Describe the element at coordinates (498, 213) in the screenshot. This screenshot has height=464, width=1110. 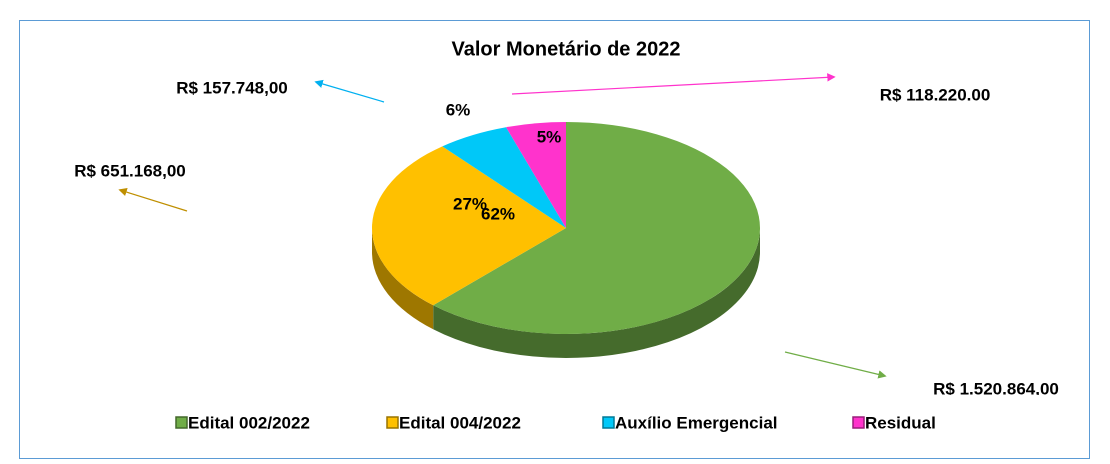
I see `data-label: 62%` at that location.